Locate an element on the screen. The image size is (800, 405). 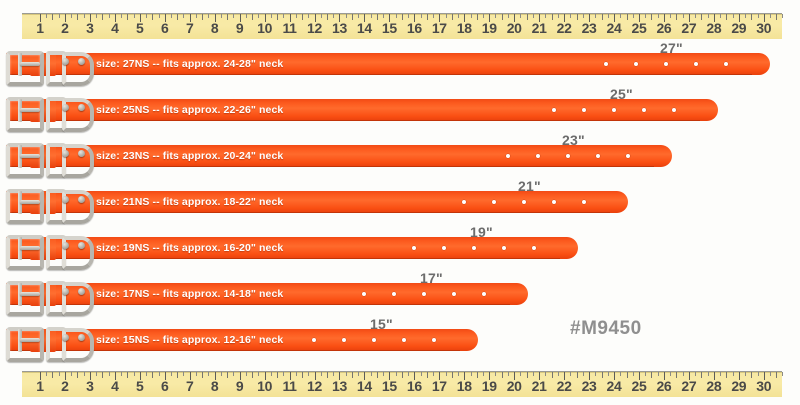
collar-row: size: 17NS -- fits approx. 14-18" neck is located at coordinates (400, 298).